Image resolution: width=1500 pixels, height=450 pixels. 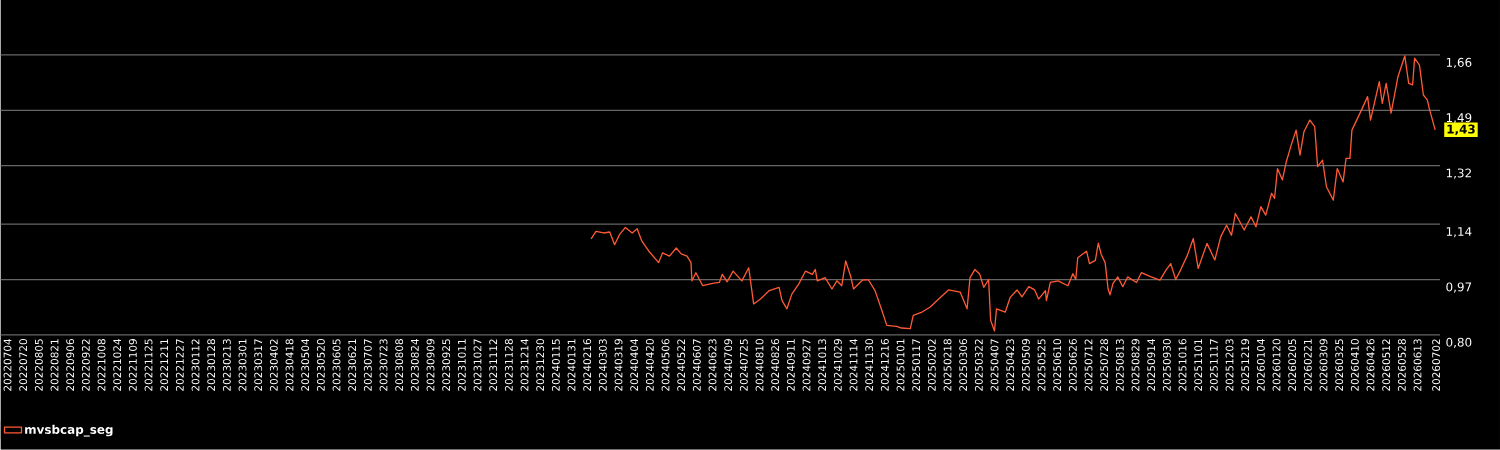 I want to click on x-tick-label: 20250813, so click(x=1119, y=365).